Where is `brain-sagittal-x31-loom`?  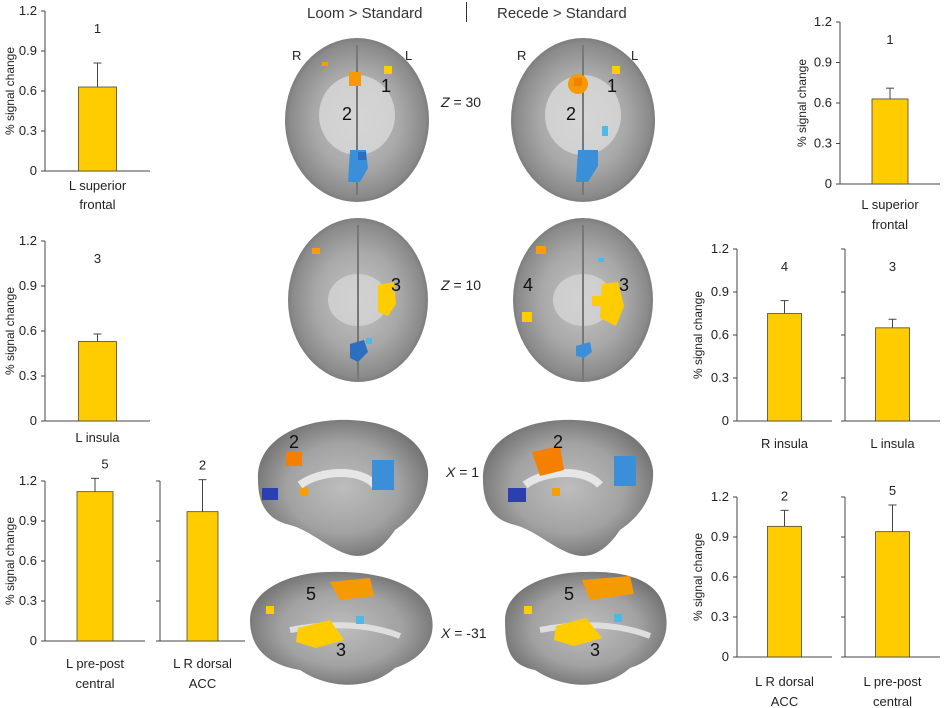 brain-sagittal-x31-loom is located at coordinates (341, 628).